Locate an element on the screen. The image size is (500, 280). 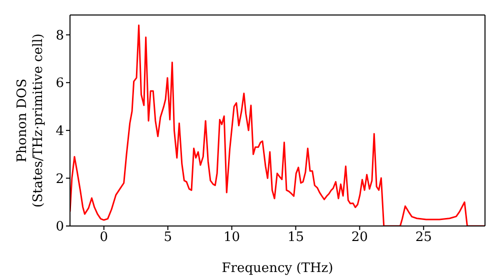
x-tick-label: 5 is located at coordinates (168, 238).